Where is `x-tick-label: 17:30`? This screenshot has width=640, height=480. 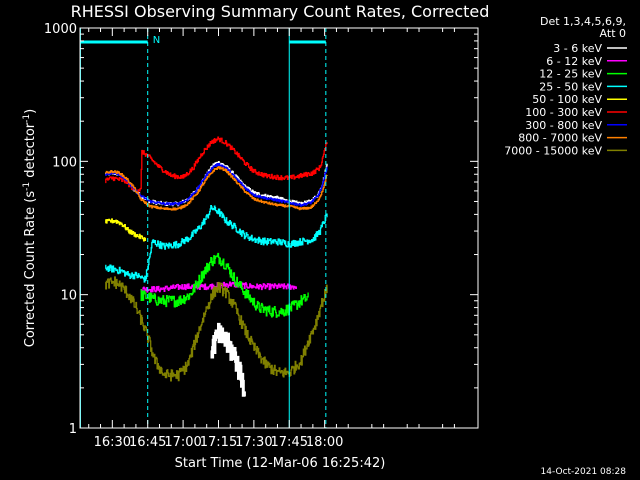 x-tick-label: 17:30 is located at coordinates (253, 442).